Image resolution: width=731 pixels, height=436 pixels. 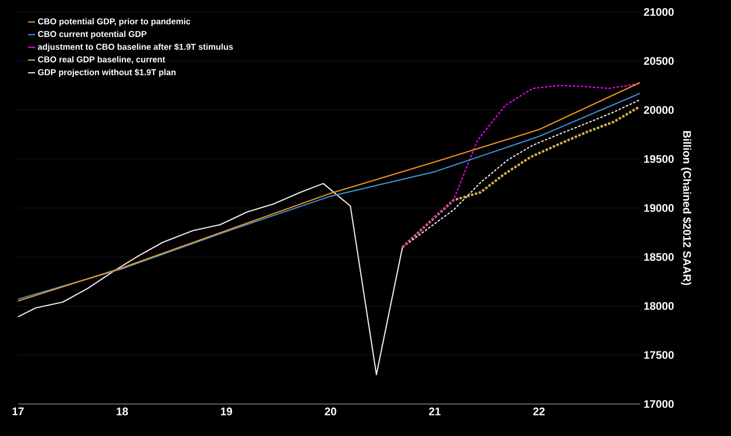 I want to click on y-tick-label: 18000, so click(x=659, y=306).